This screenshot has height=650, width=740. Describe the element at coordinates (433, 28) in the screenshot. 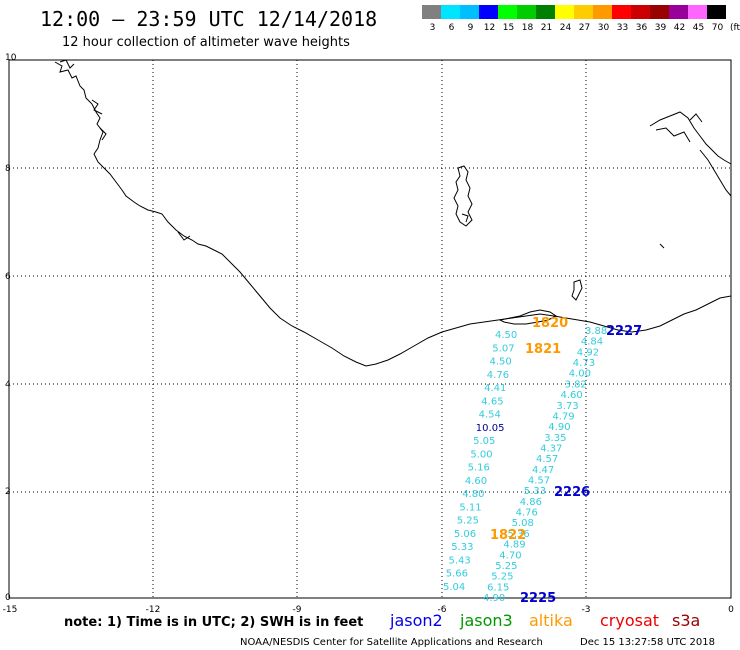

I see `legend-label: 3` at that location.